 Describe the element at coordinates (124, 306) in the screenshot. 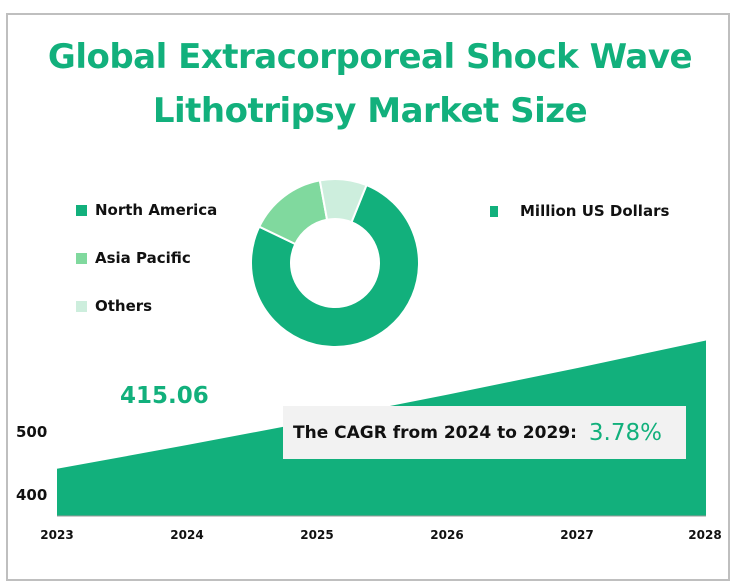

I see `legend-label: Others` at that location.